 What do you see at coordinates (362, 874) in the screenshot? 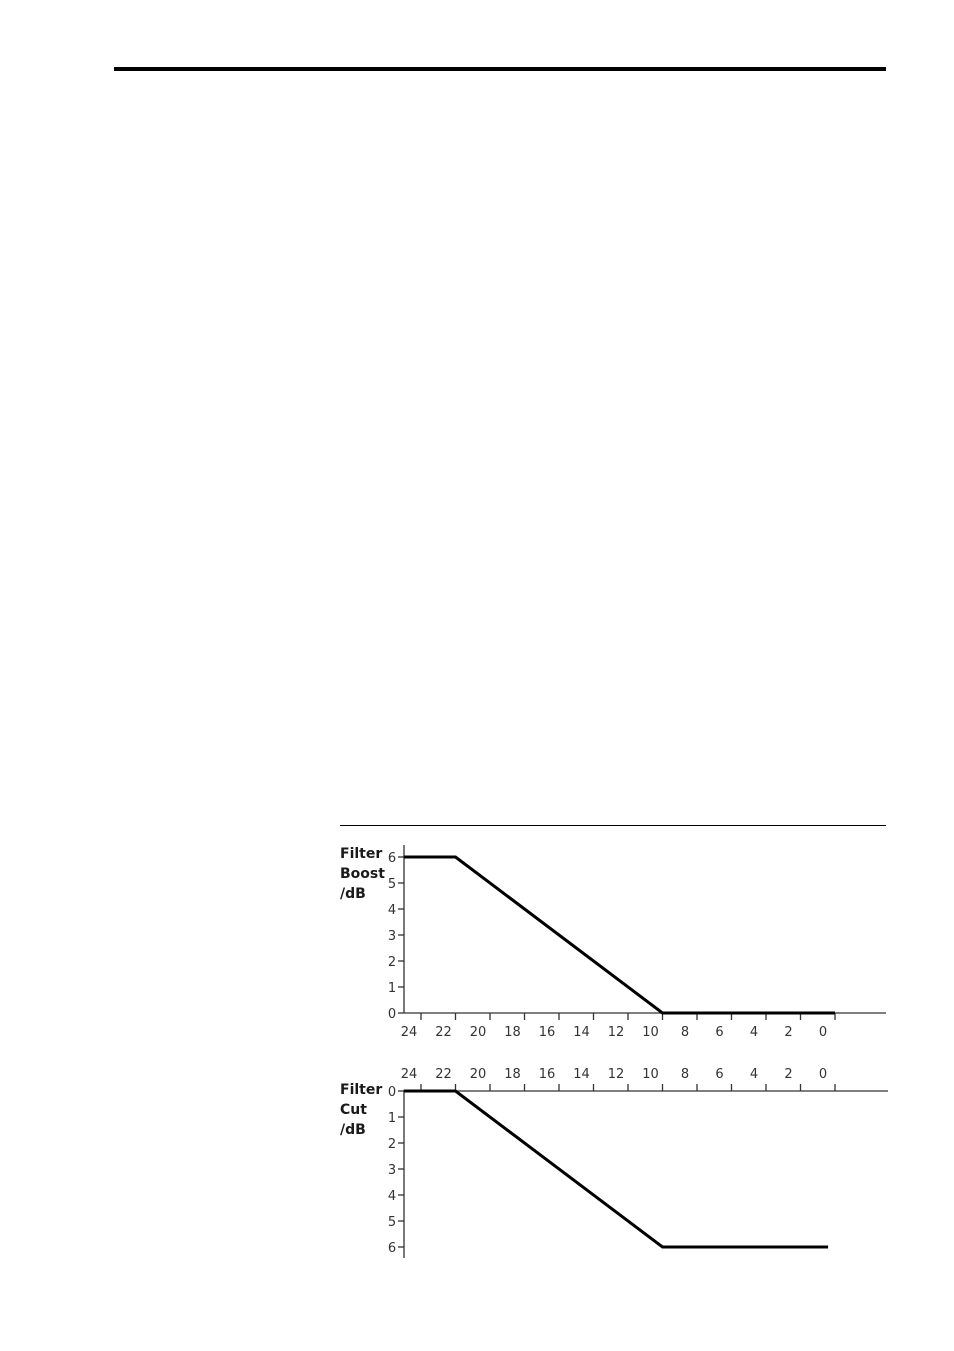
I see `y-axis-label-line: Boost` at bounding box center [362, 874].